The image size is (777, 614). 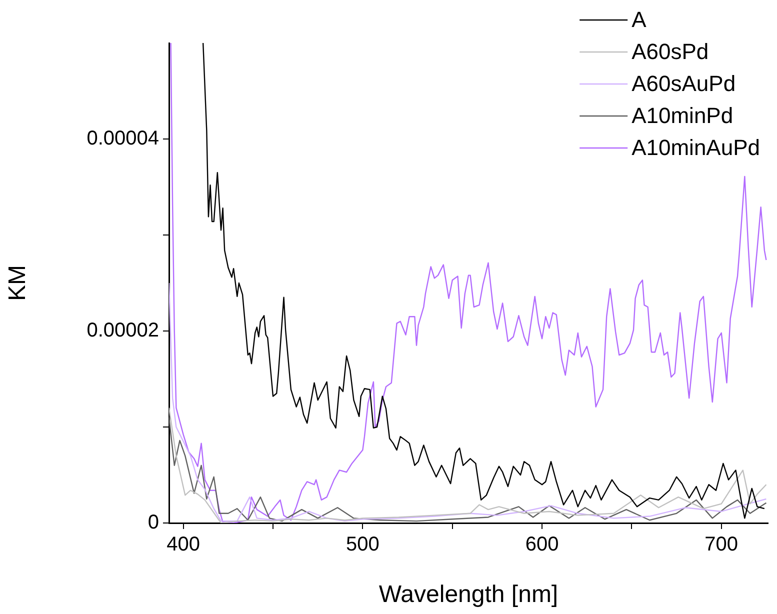 What do you see at coordinates (542, 545) in the screenshot?
I see `x-tick-label: 600` at bounding box center [542, 545].